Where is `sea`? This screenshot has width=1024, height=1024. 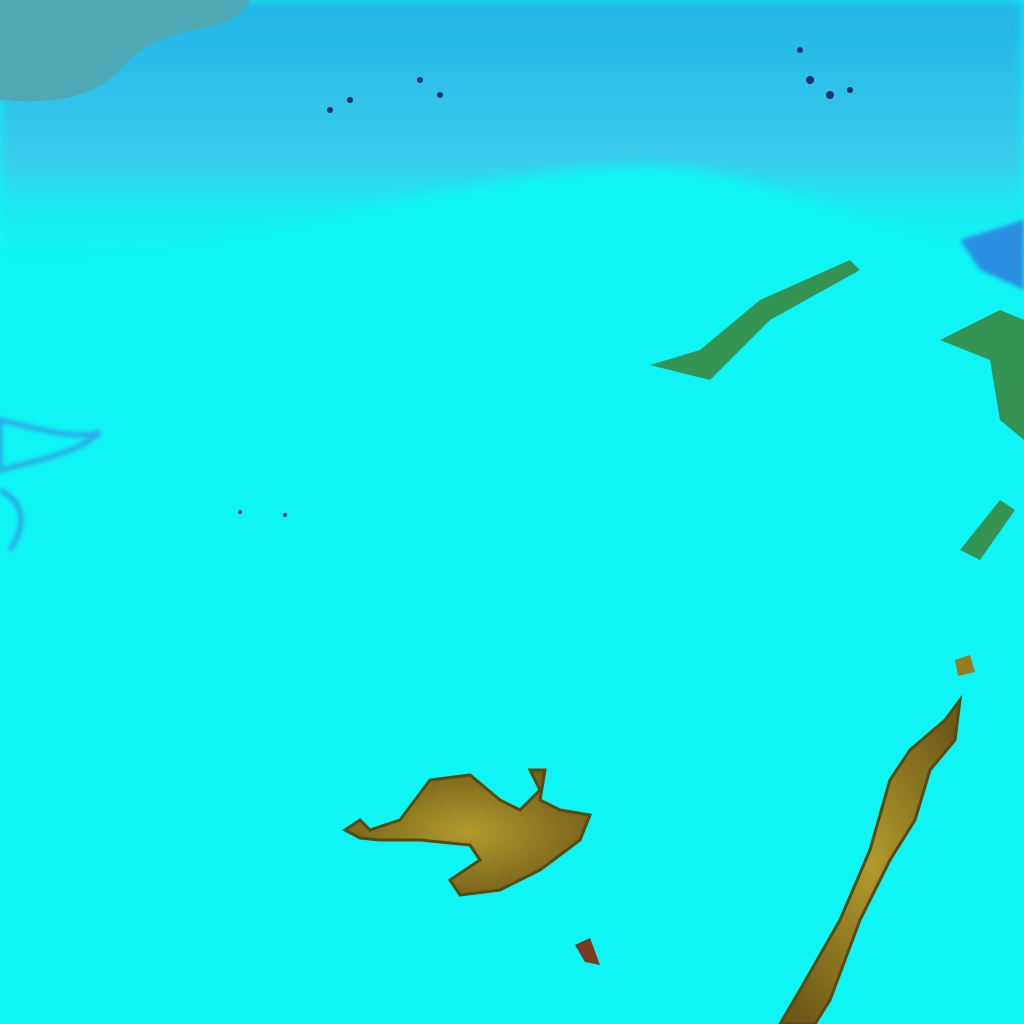
sea is located at coordinates (125, 51).